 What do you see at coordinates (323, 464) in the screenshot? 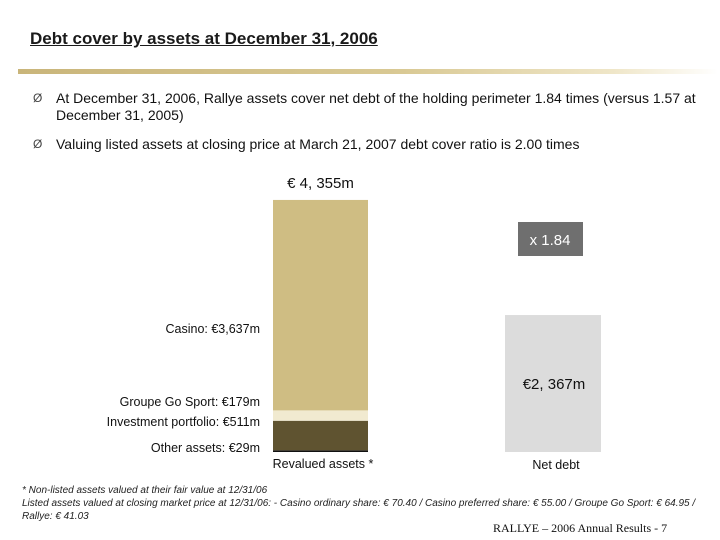
I see `category-label-revalued-assets: Revalued assets *` at bounding box center [323, 464].